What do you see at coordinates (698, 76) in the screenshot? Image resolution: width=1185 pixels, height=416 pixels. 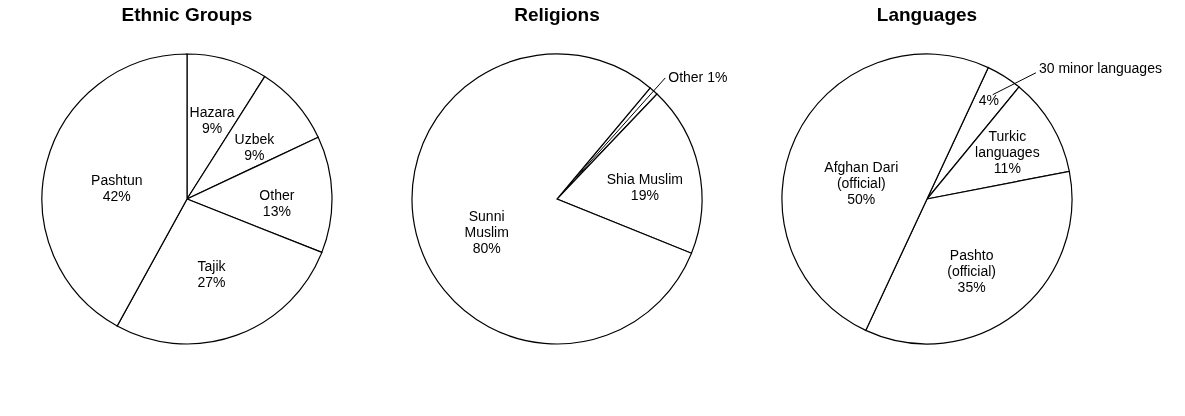 I see `slice-label: Other 1%` at bounding box center [698, 76].